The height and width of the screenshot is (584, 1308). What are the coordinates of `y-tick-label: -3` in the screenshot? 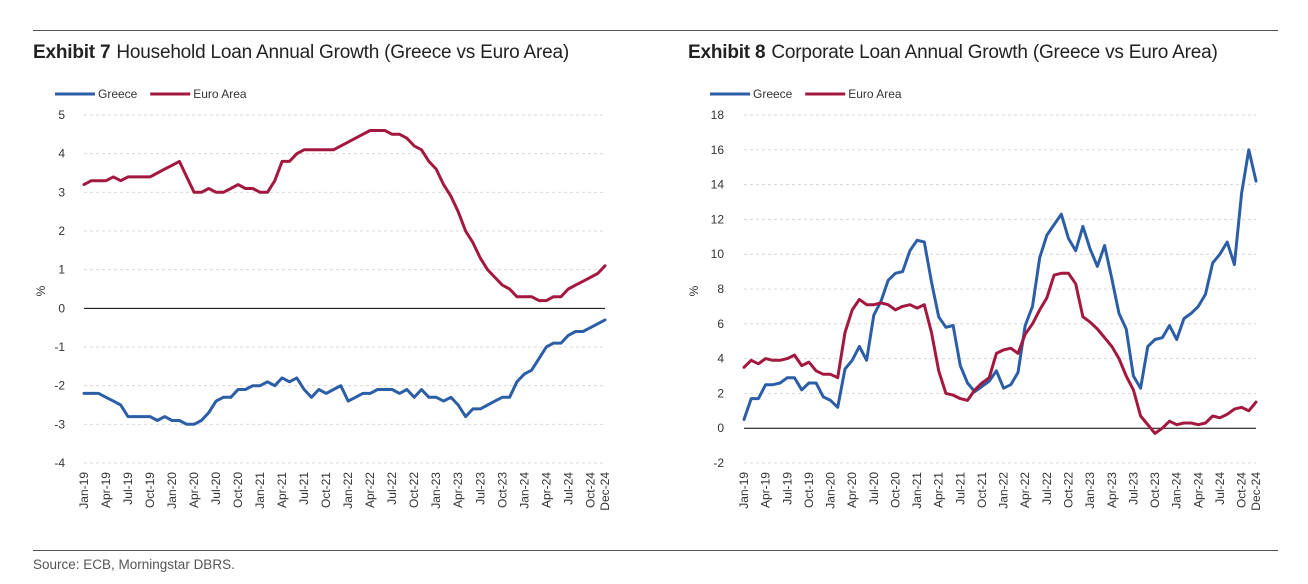 It's located at (59, 424).